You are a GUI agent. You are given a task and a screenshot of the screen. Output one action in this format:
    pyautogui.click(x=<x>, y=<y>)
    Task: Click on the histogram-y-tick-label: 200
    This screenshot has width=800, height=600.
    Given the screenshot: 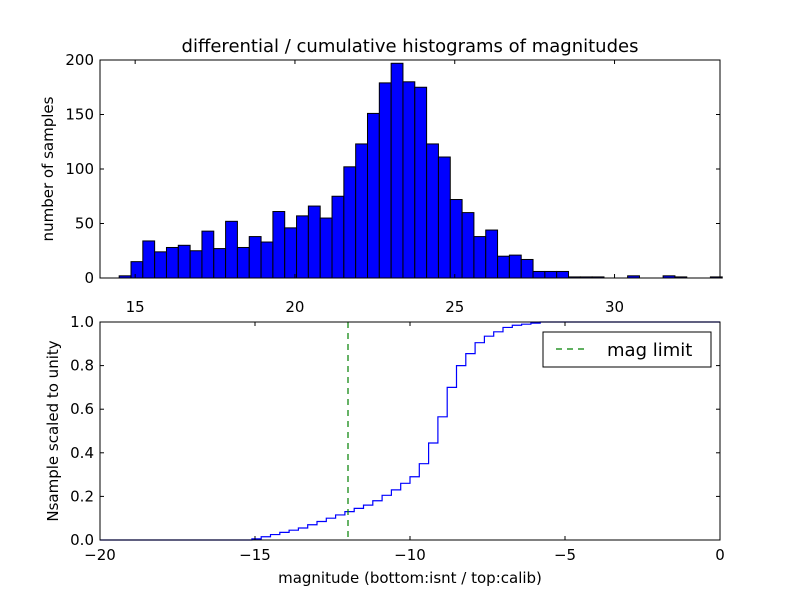 What is the action you would take?
    pyautogui.click(x=79, y=60)
    